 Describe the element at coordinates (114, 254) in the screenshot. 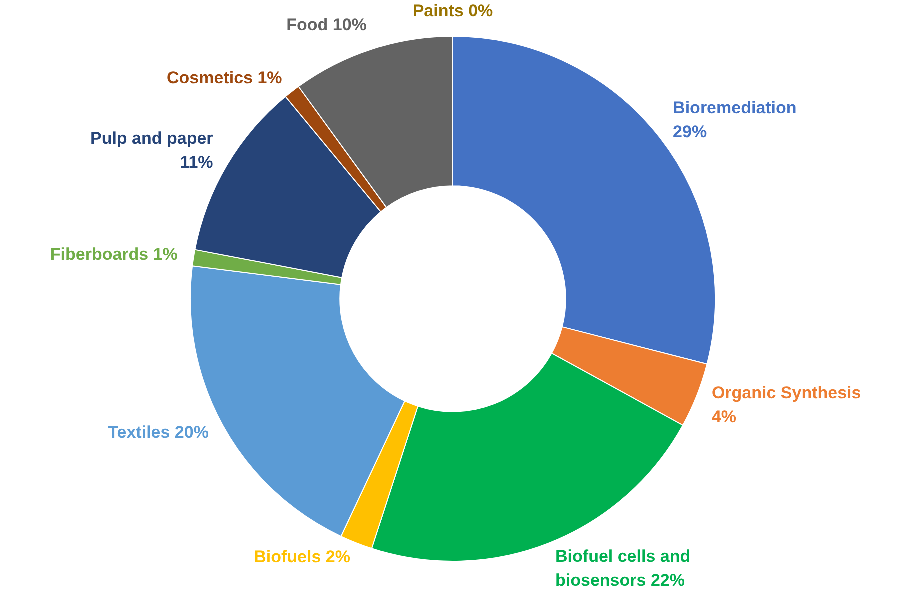

I see `slice-label: Fiberboards 1%` at that location.